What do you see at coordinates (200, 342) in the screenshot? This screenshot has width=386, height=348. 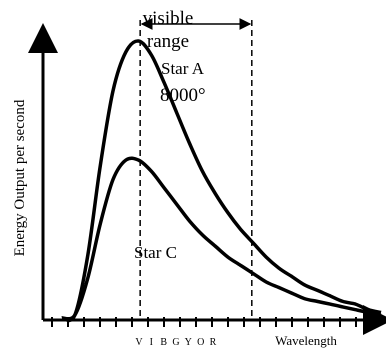 I see `spectrum-letter: O` at bounding box center [200, 342].